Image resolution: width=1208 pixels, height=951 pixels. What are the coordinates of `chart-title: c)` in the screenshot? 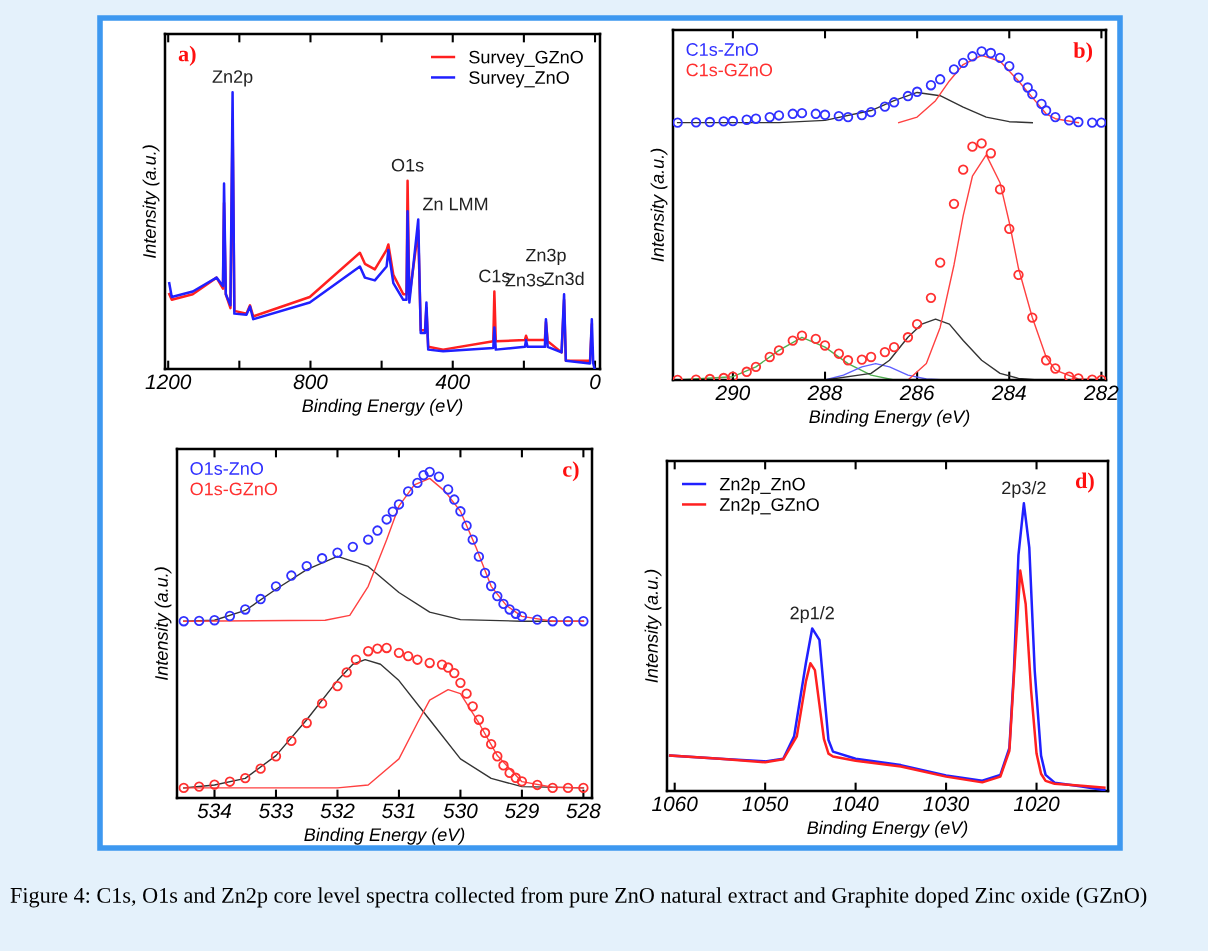 It's located at (571, 471).